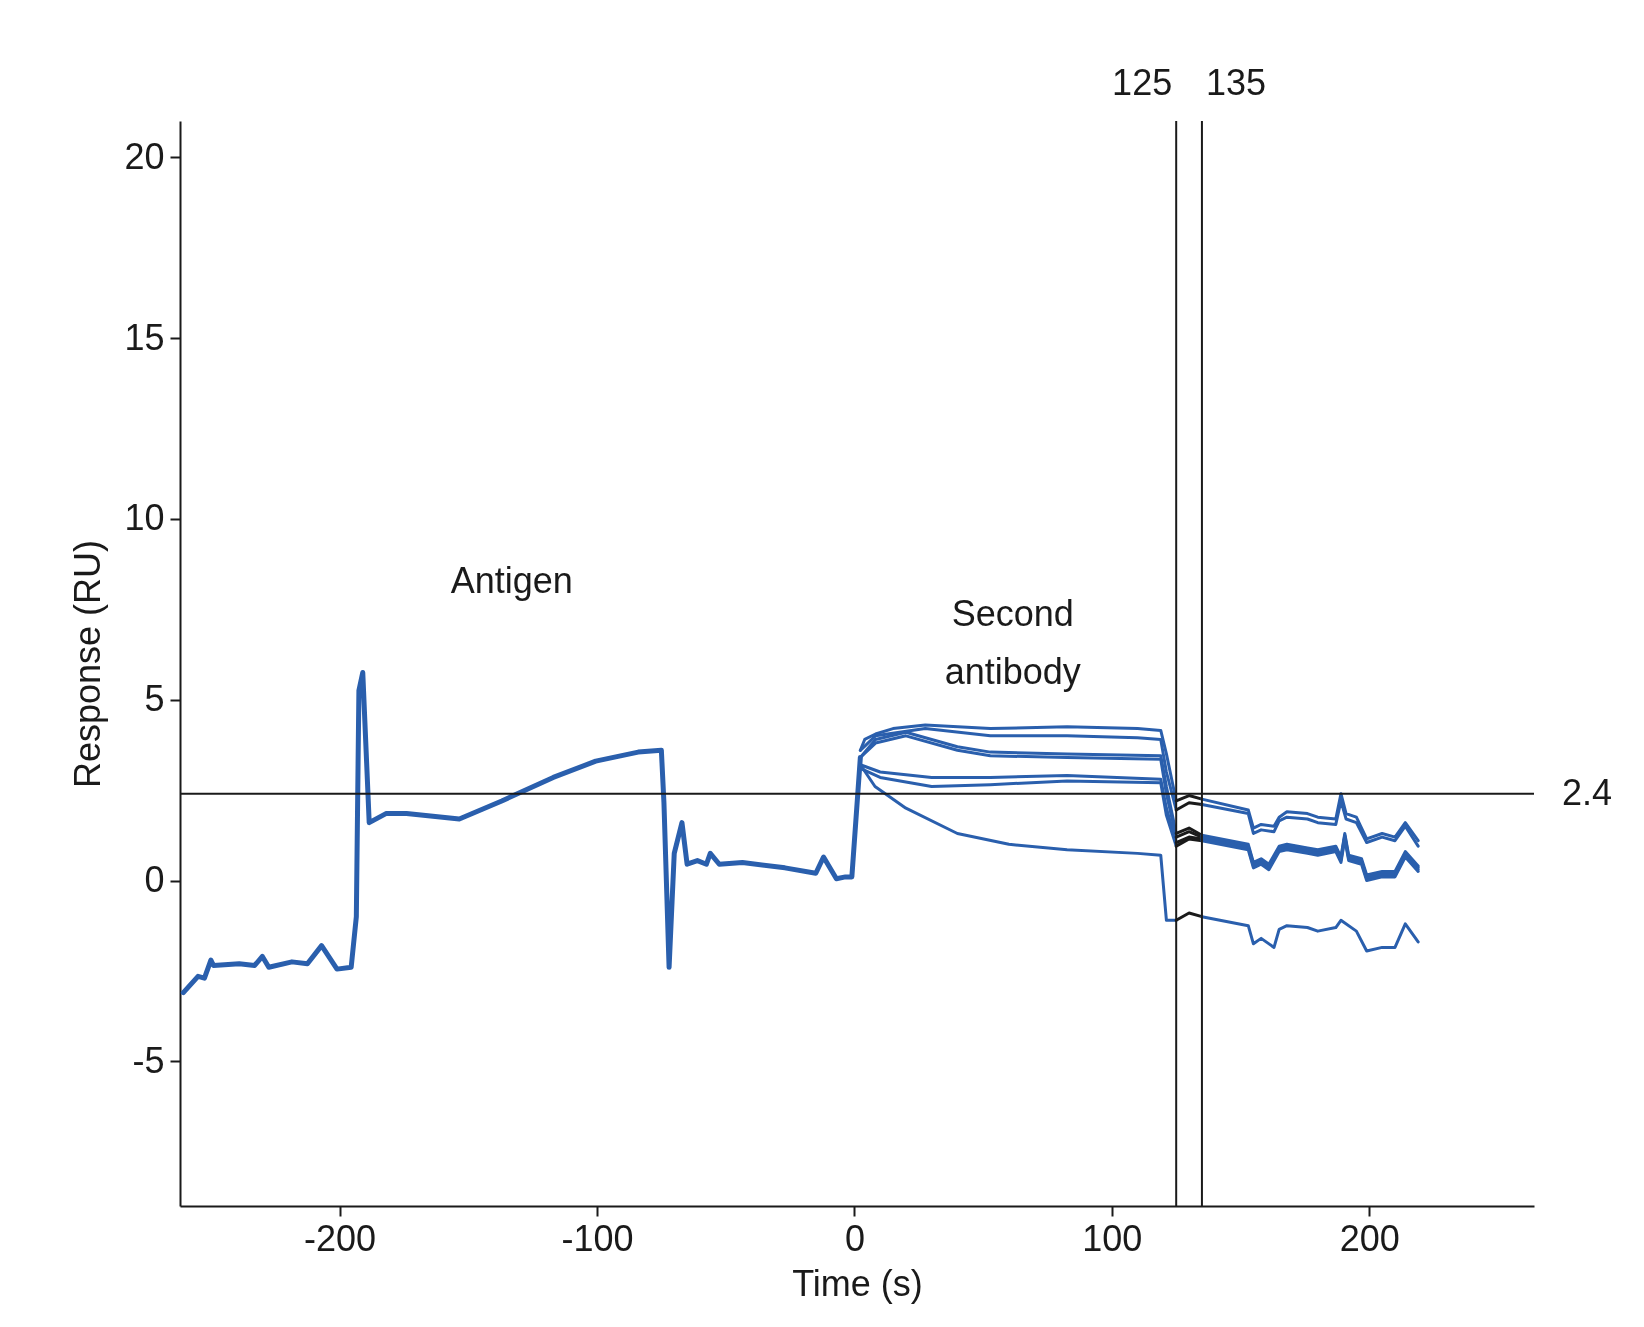 Image resolution: width=1644 pixels, height=1327 pixels. I want to click on y-tick-label: 20, so click(144, 156).